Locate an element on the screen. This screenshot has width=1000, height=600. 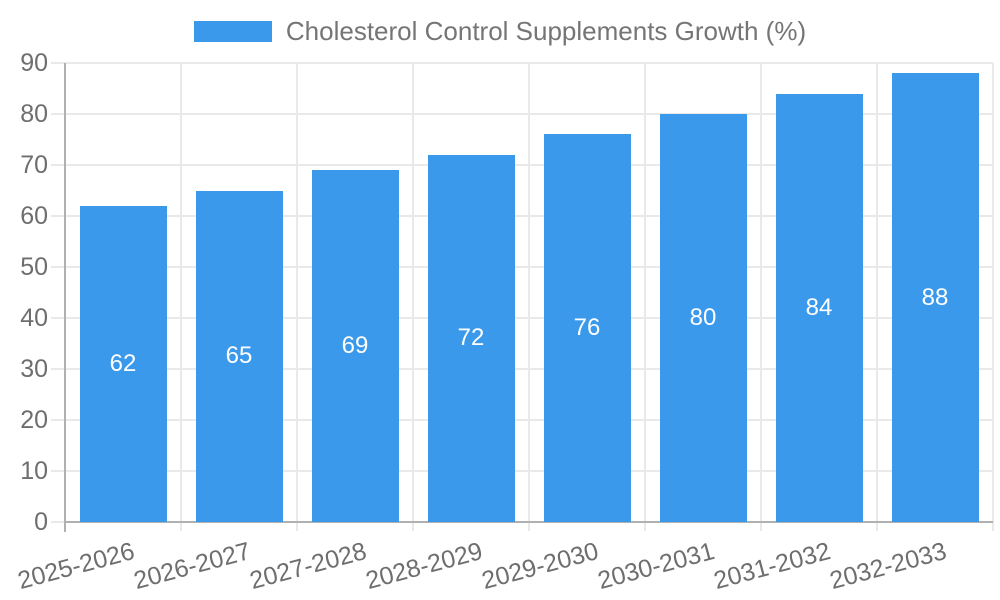
y-axis-tick-label: 10 is located at coordinates (34, 471).